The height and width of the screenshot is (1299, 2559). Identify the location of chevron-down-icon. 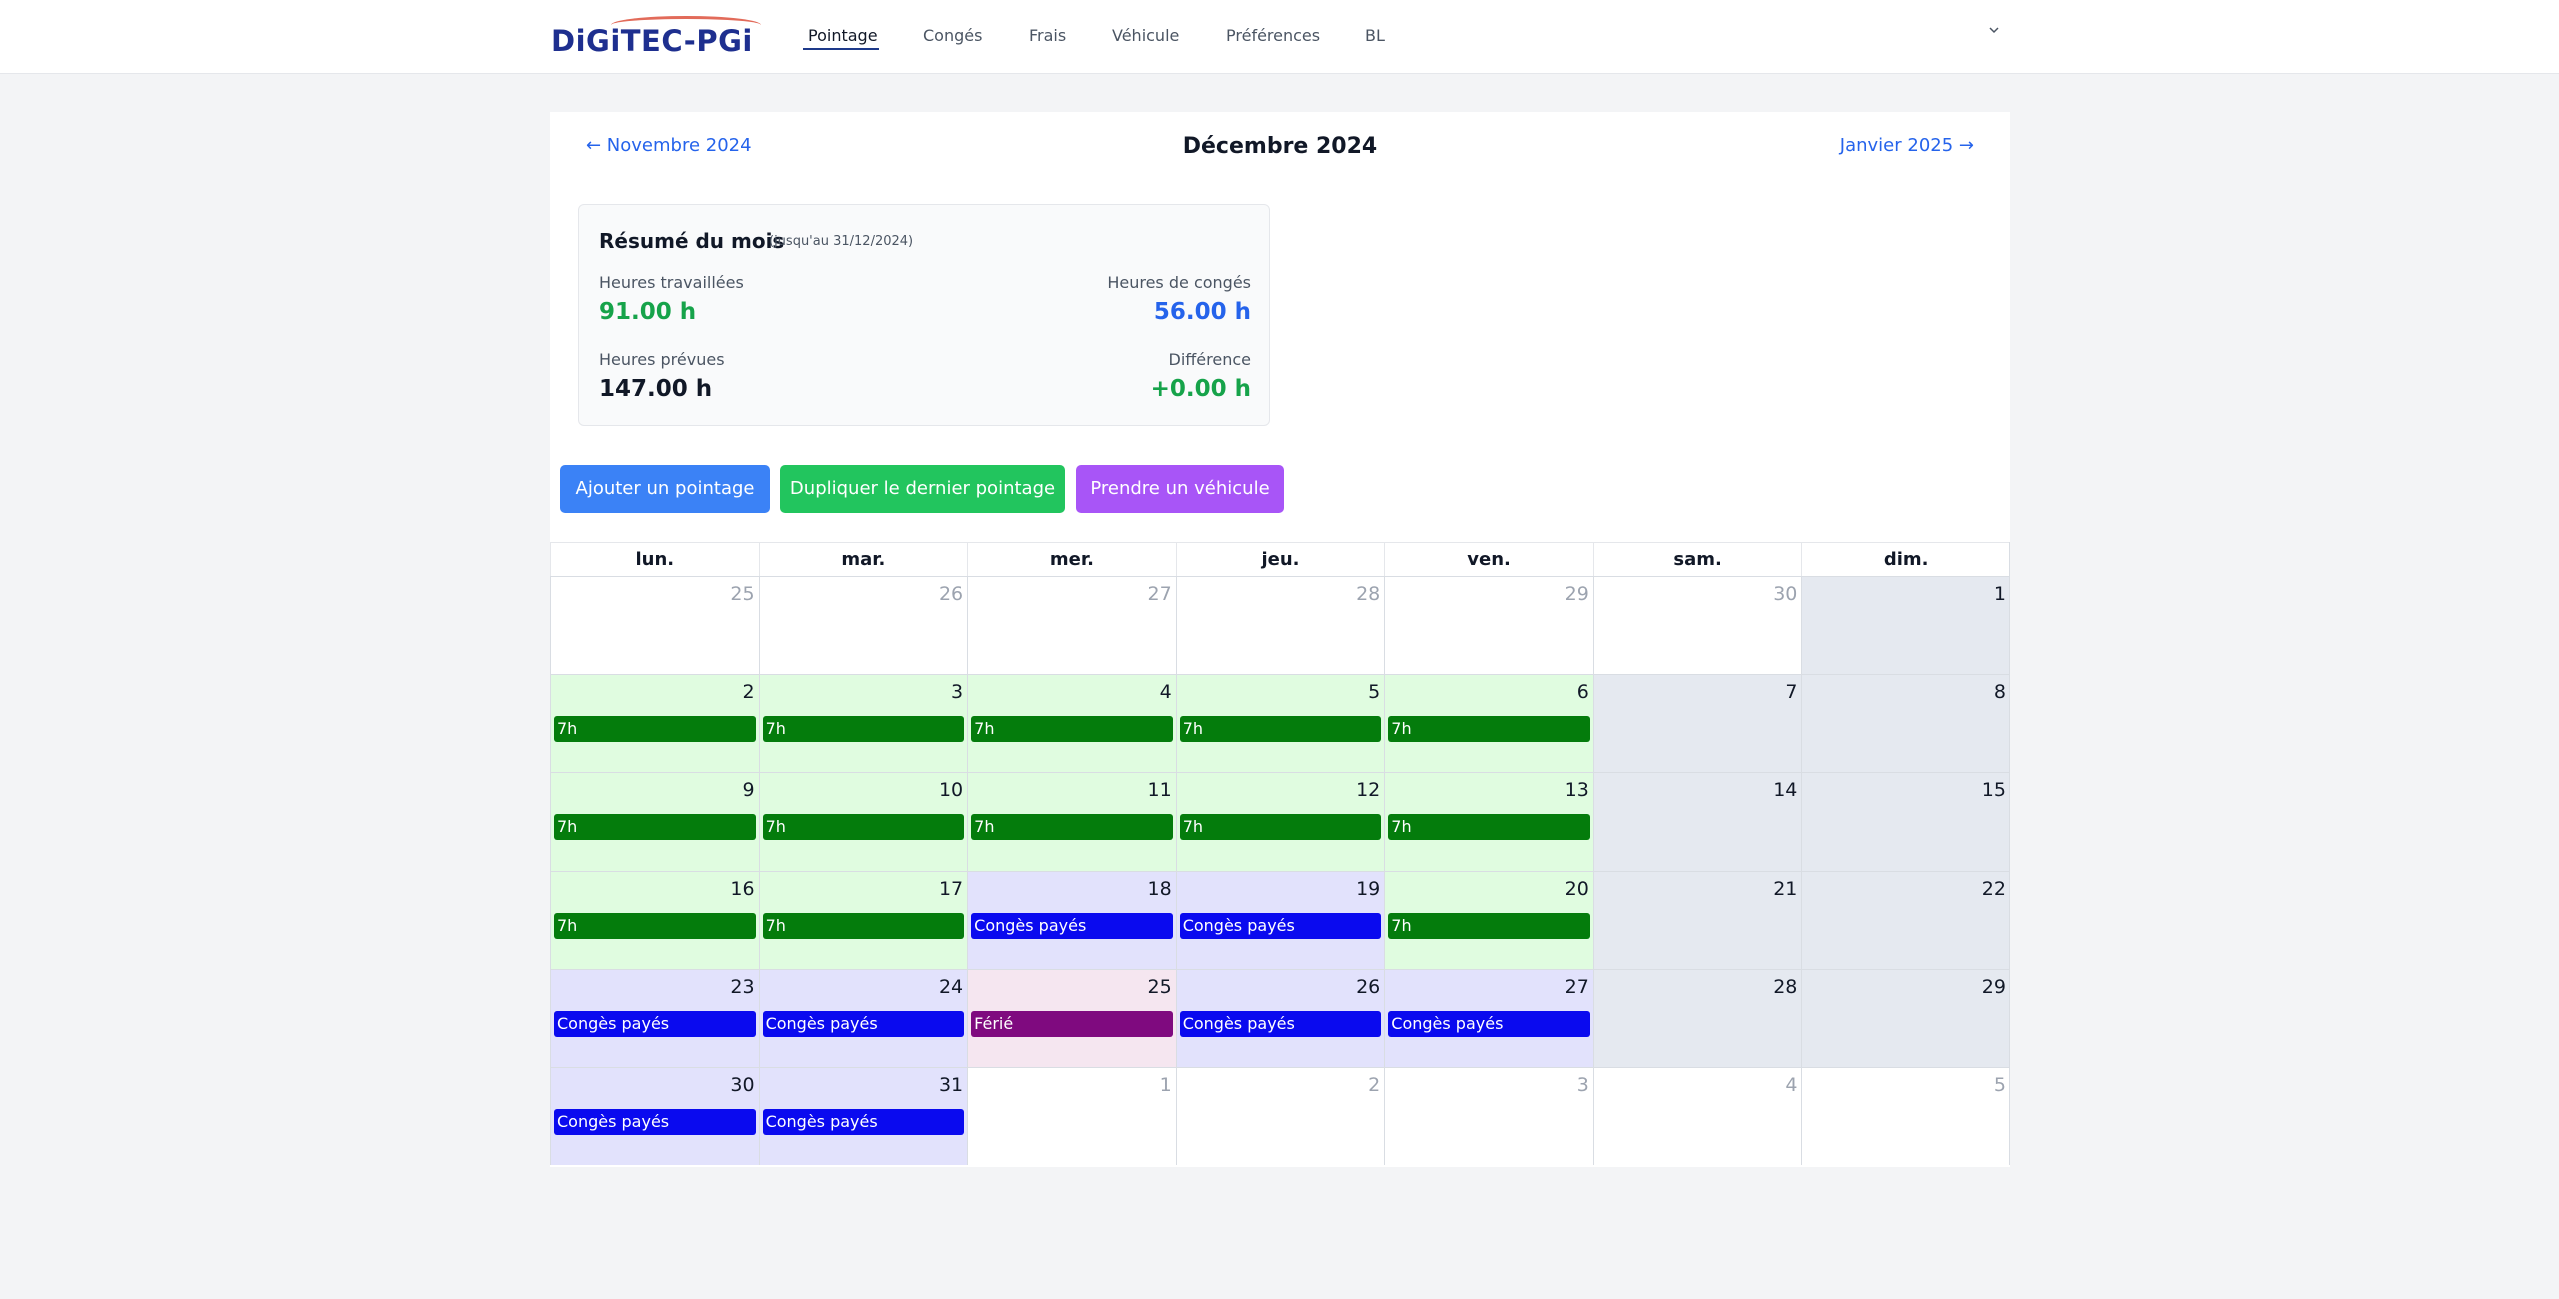
(1994, 30).